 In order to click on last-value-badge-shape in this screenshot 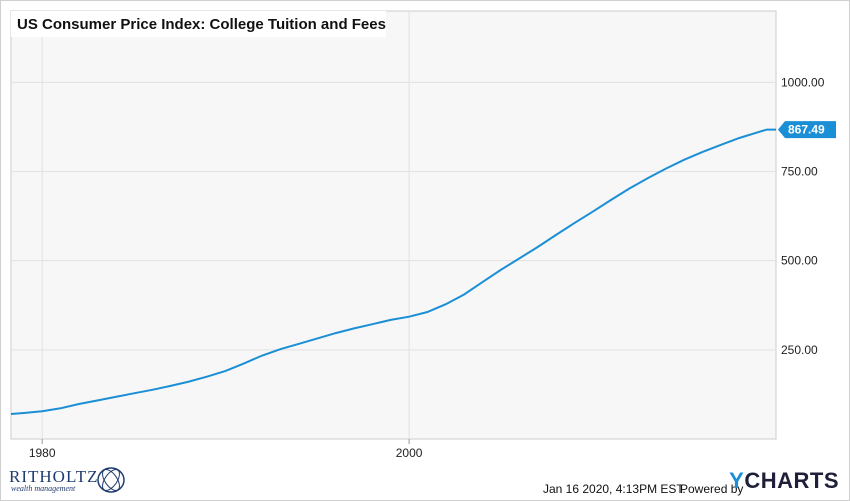, I will do `click(807, 130)`.